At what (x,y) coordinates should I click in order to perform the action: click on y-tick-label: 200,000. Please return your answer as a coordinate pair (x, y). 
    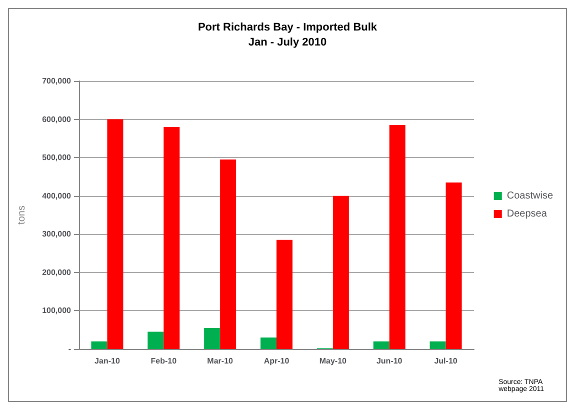
    Looking at the image, I should click on (57, 272).